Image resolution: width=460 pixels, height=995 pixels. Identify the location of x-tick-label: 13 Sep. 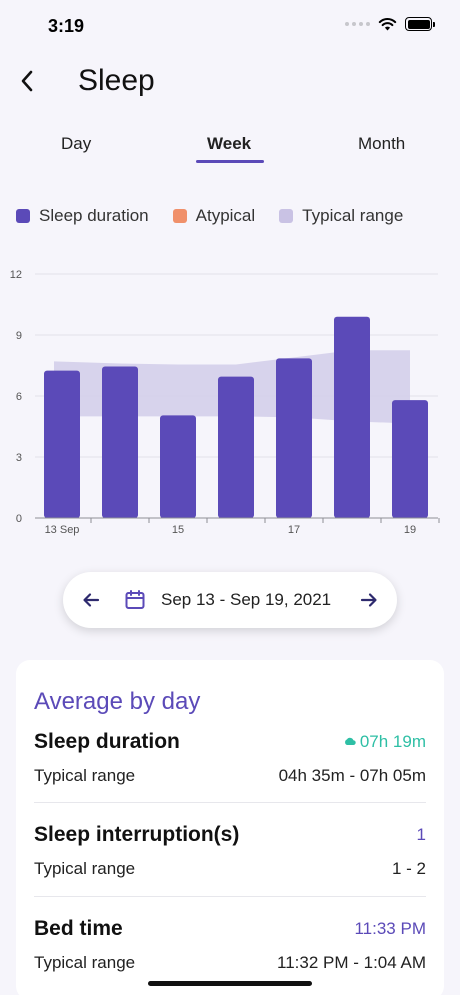
(62, 530).